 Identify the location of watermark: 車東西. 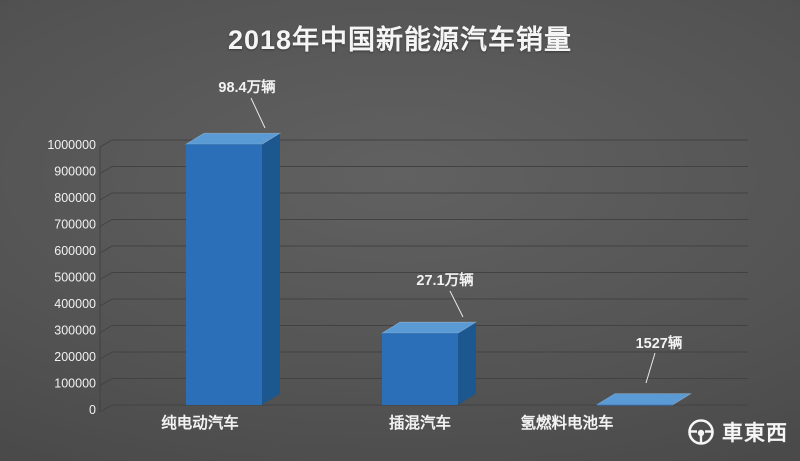
(737, 432).